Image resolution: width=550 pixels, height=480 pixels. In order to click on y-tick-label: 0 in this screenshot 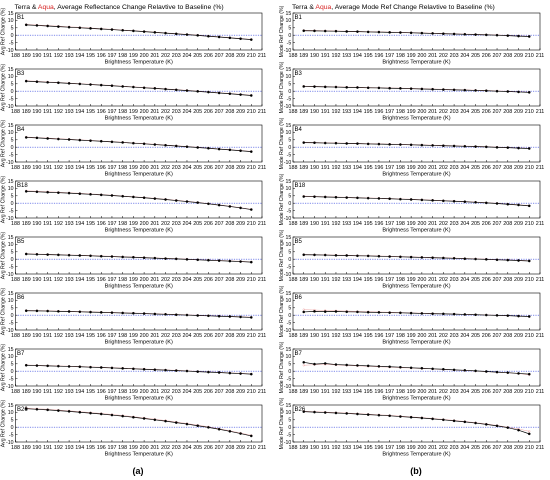, I will do `click(289, 204)`.